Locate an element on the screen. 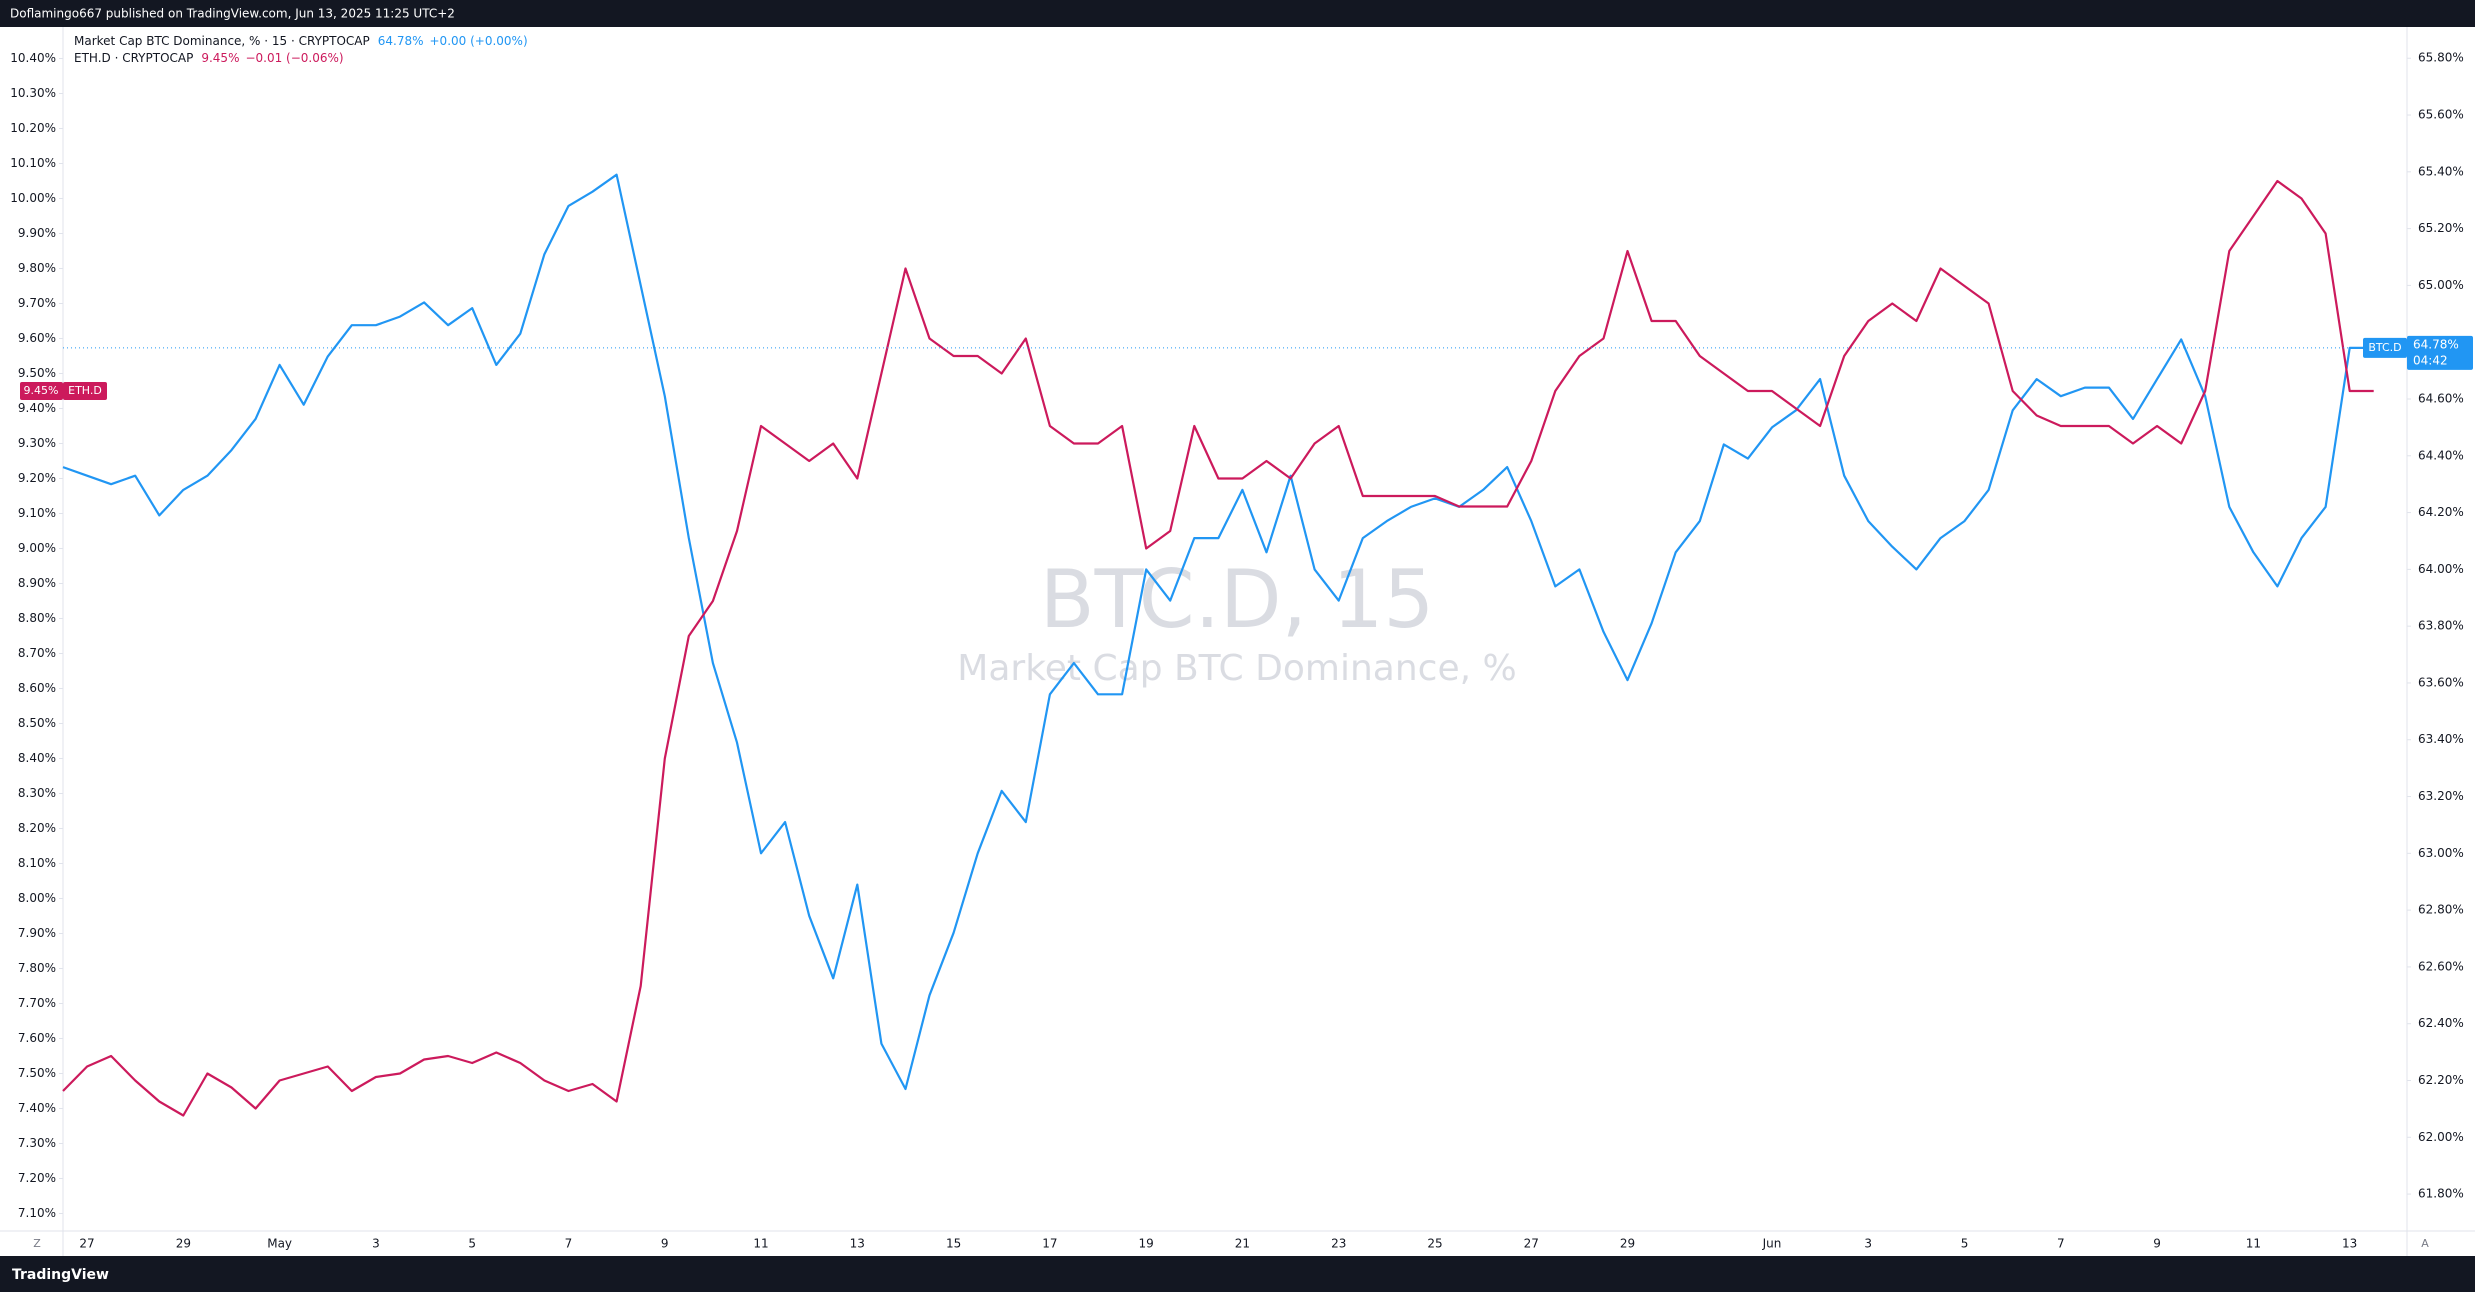 The image size is (2475, 1292). y-tick-label: 10.30% is located at coordinates (33, 93).